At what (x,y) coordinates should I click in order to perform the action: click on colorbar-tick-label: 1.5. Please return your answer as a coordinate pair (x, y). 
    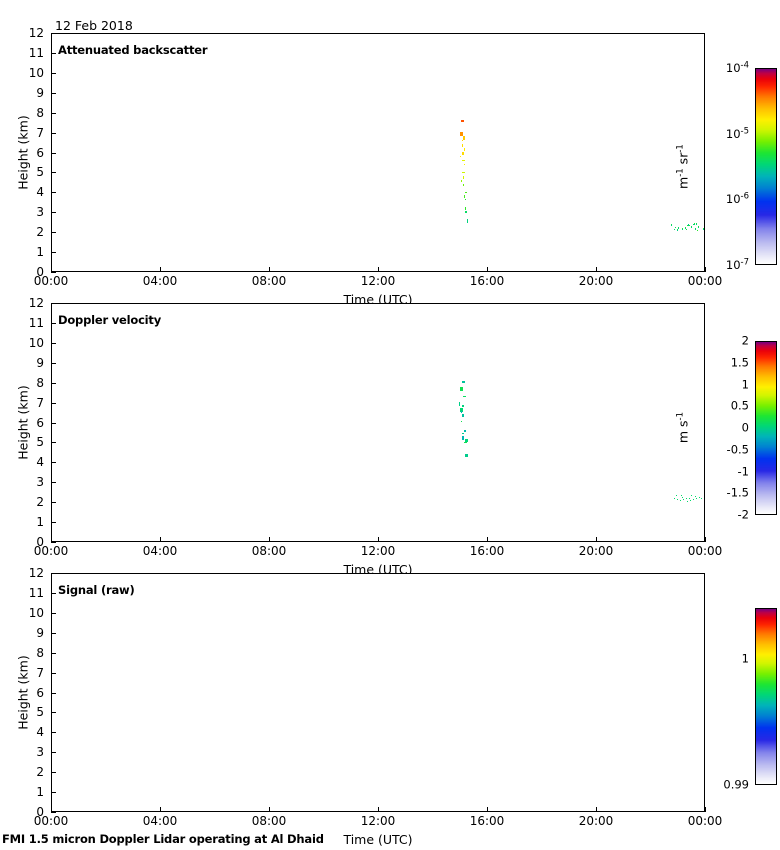
    Looking at the image, I should click on (739, 362).